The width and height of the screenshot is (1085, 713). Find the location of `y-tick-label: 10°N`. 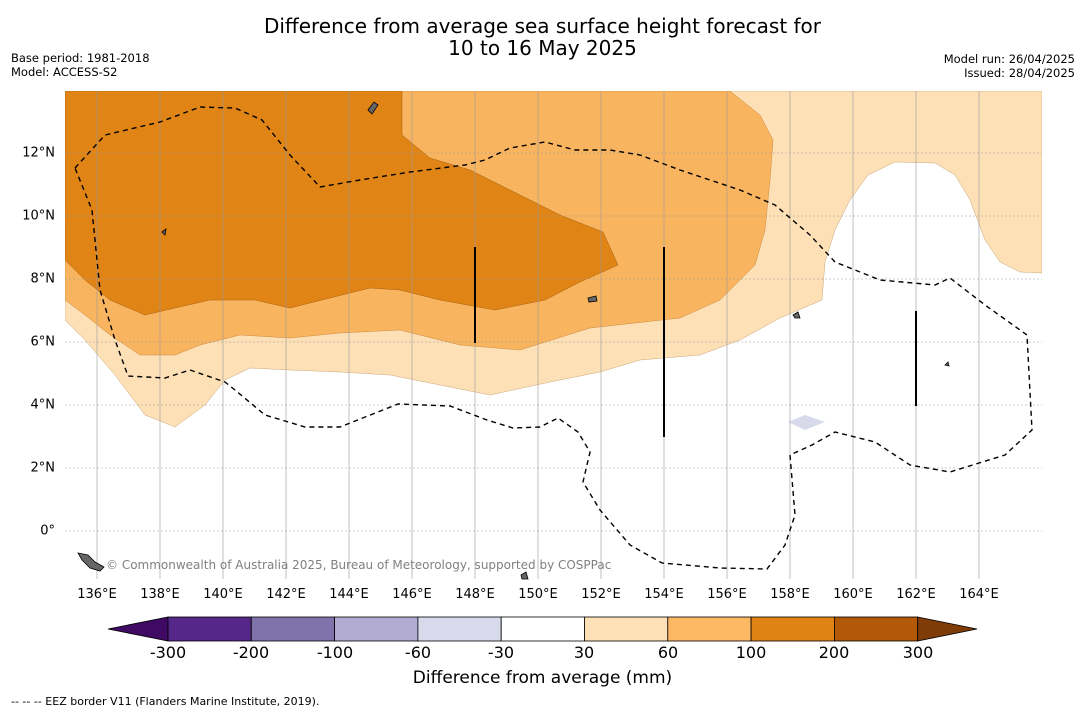

y-tick-label: 10°N is located at coordinates (38, 216).